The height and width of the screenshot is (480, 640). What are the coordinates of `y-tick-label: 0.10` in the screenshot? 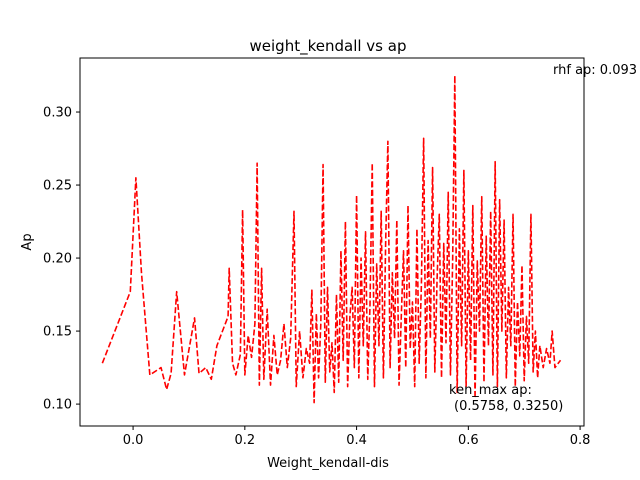 It's located at (57, 405).